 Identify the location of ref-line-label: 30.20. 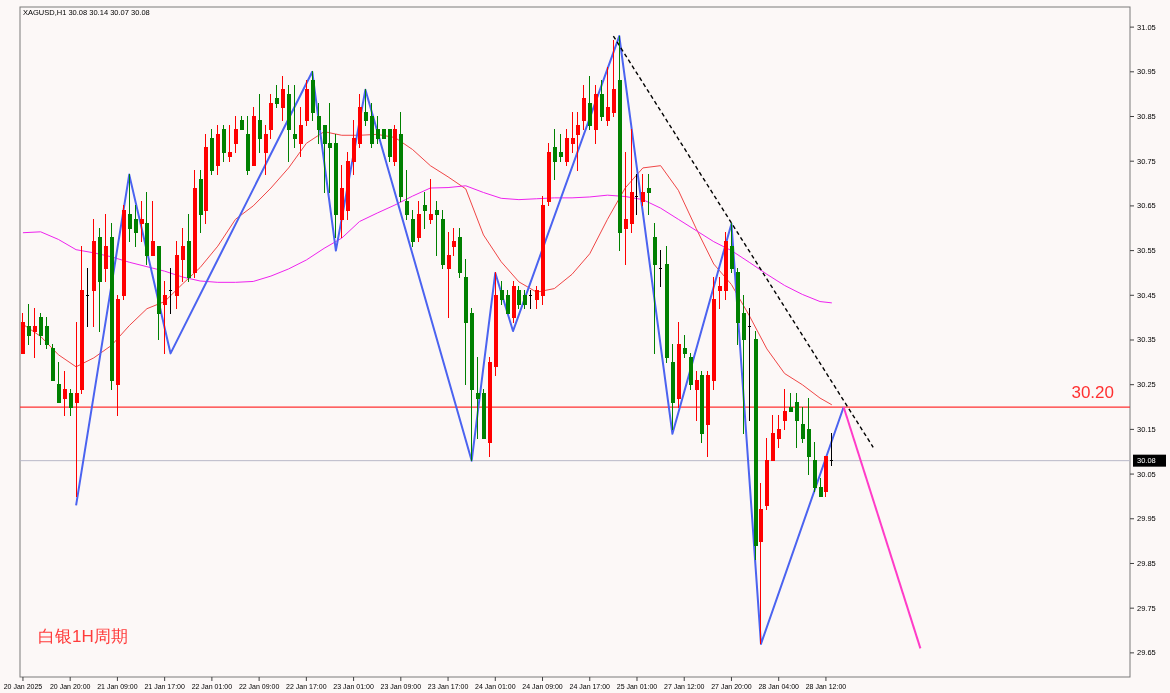
(1092, 393).